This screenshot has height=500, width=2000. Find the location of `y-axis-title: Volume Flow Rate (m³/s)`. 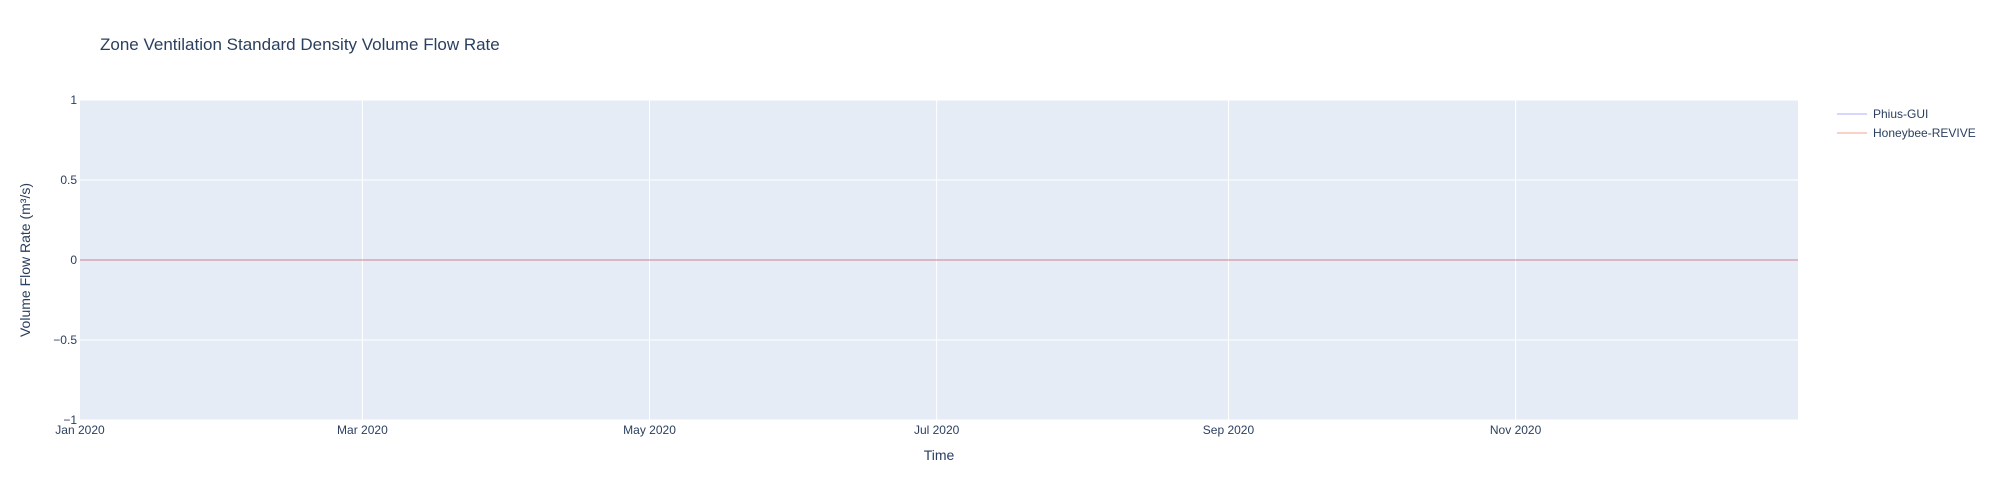

y-axis-title: Volume Flow Rate (m³/s) is located at coordinates (25, 260).